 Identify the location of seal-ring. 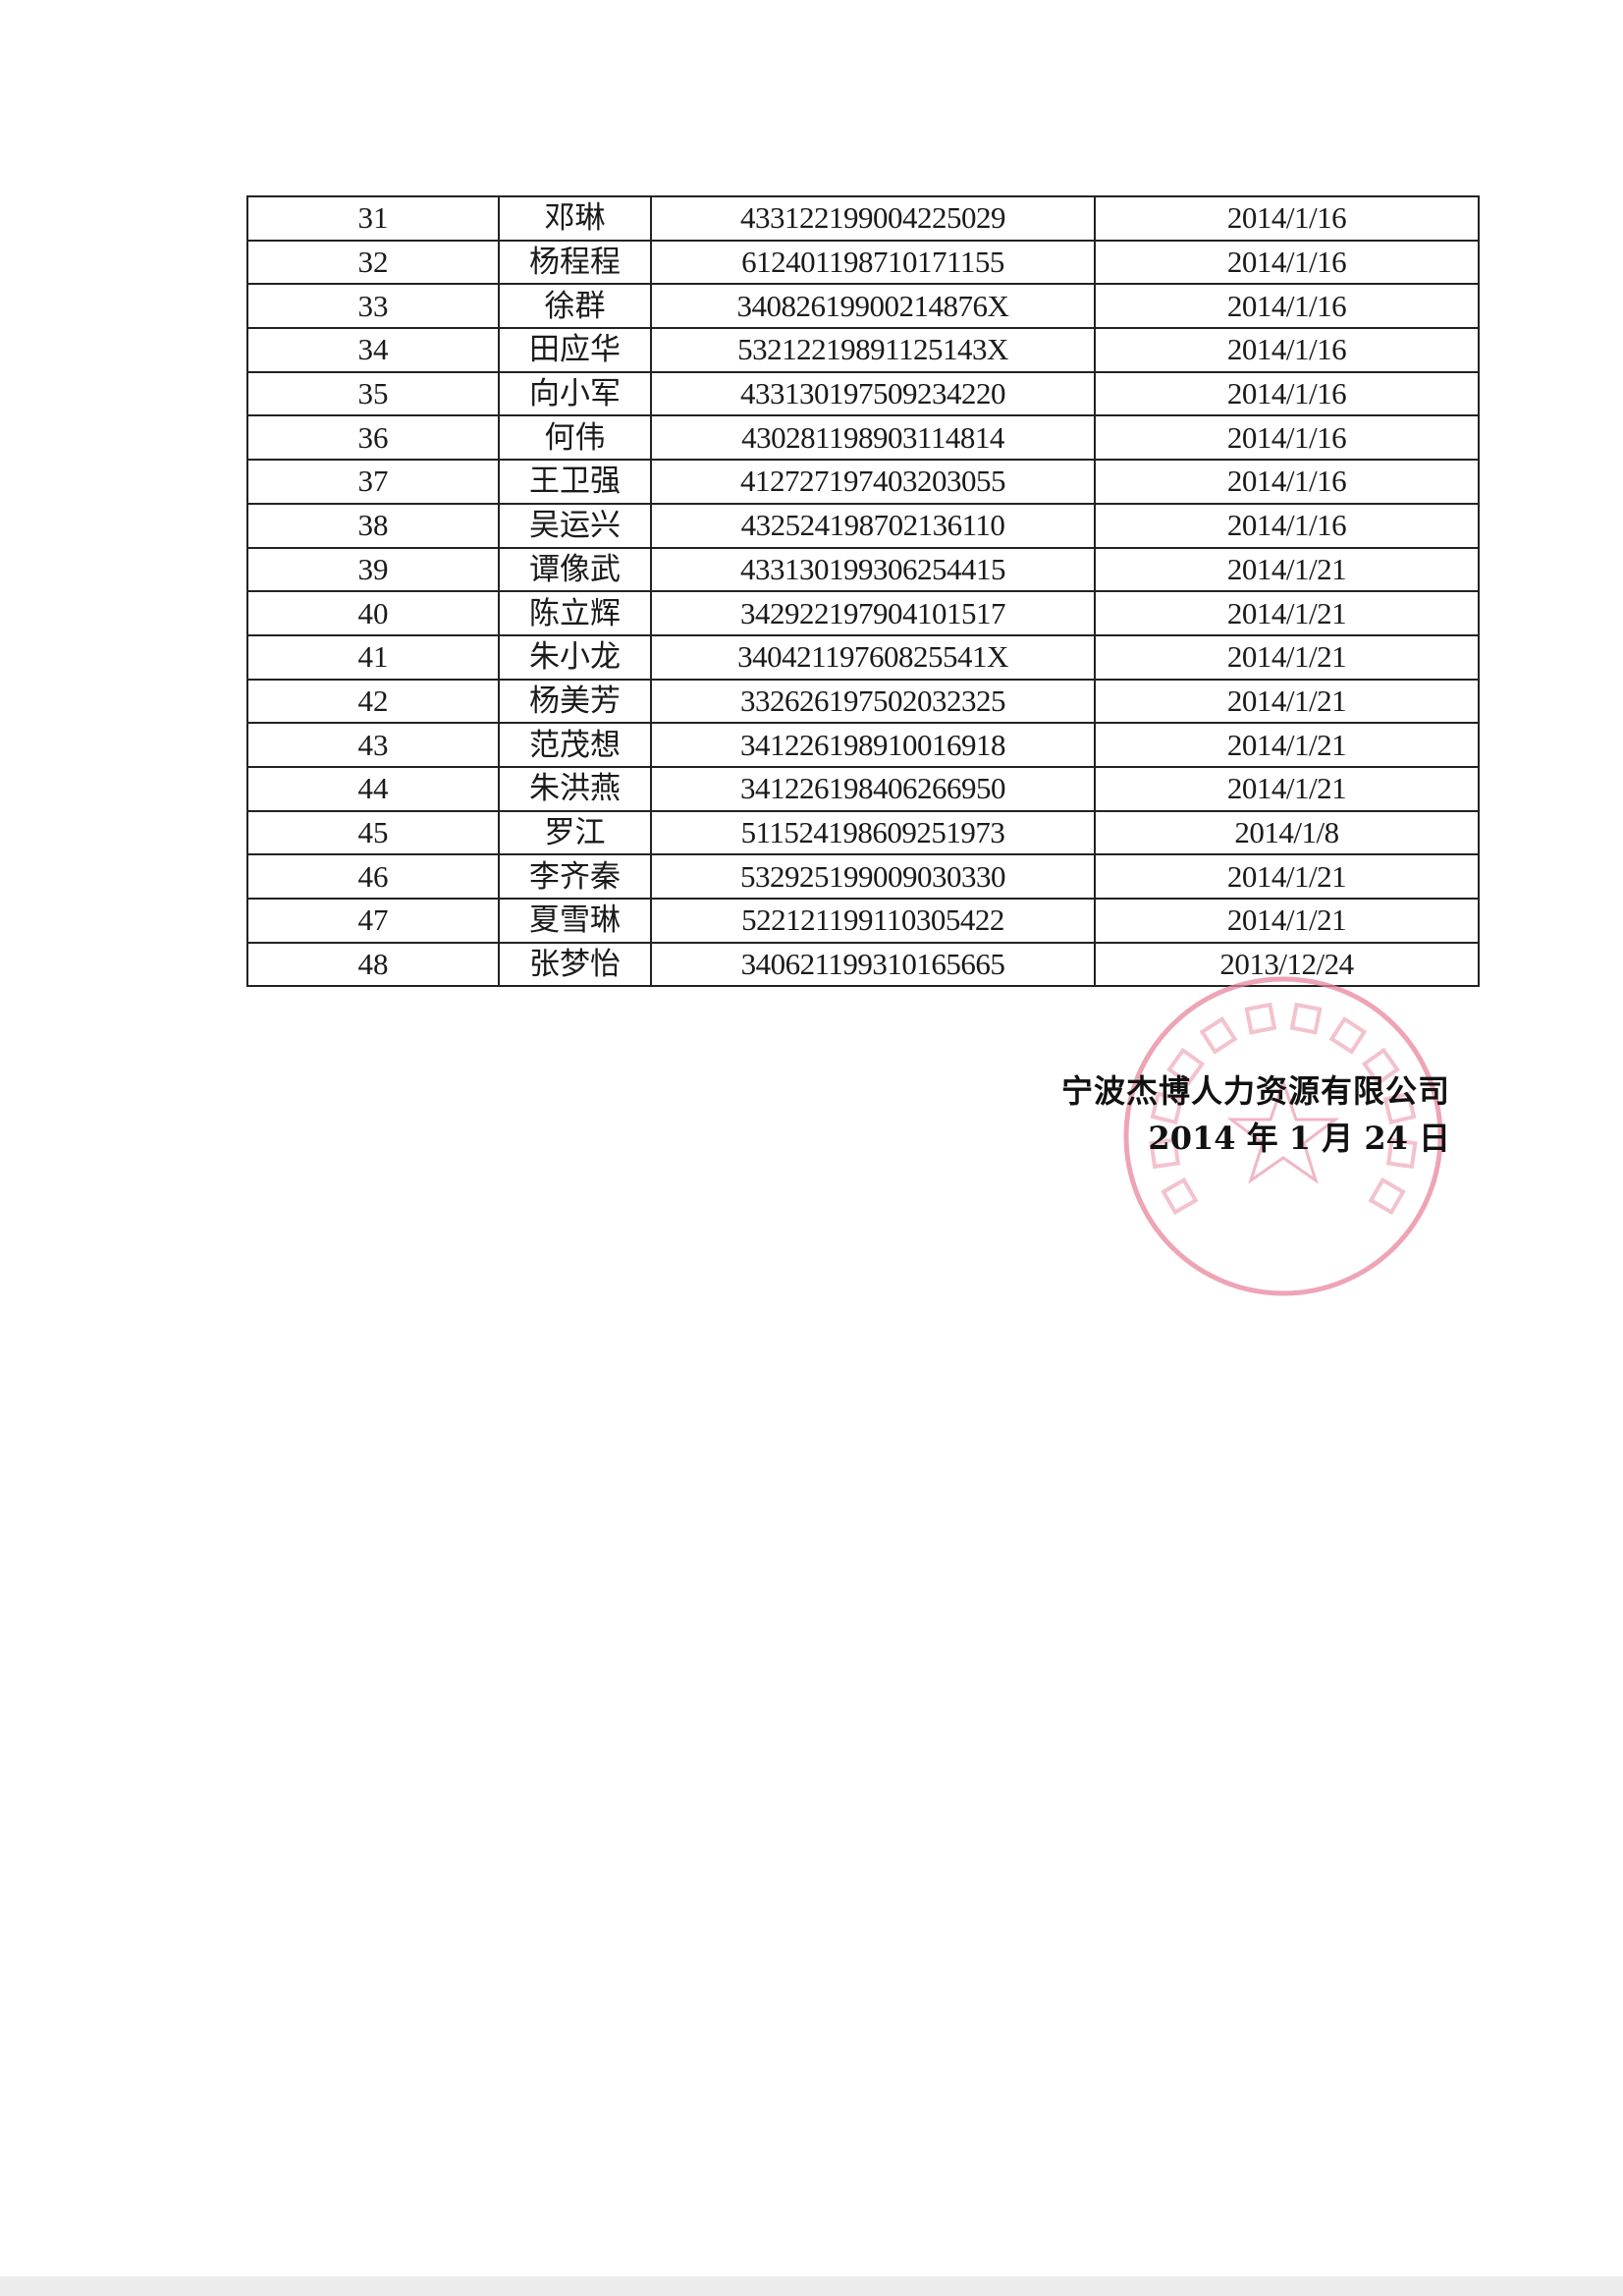
(1283, 1136).